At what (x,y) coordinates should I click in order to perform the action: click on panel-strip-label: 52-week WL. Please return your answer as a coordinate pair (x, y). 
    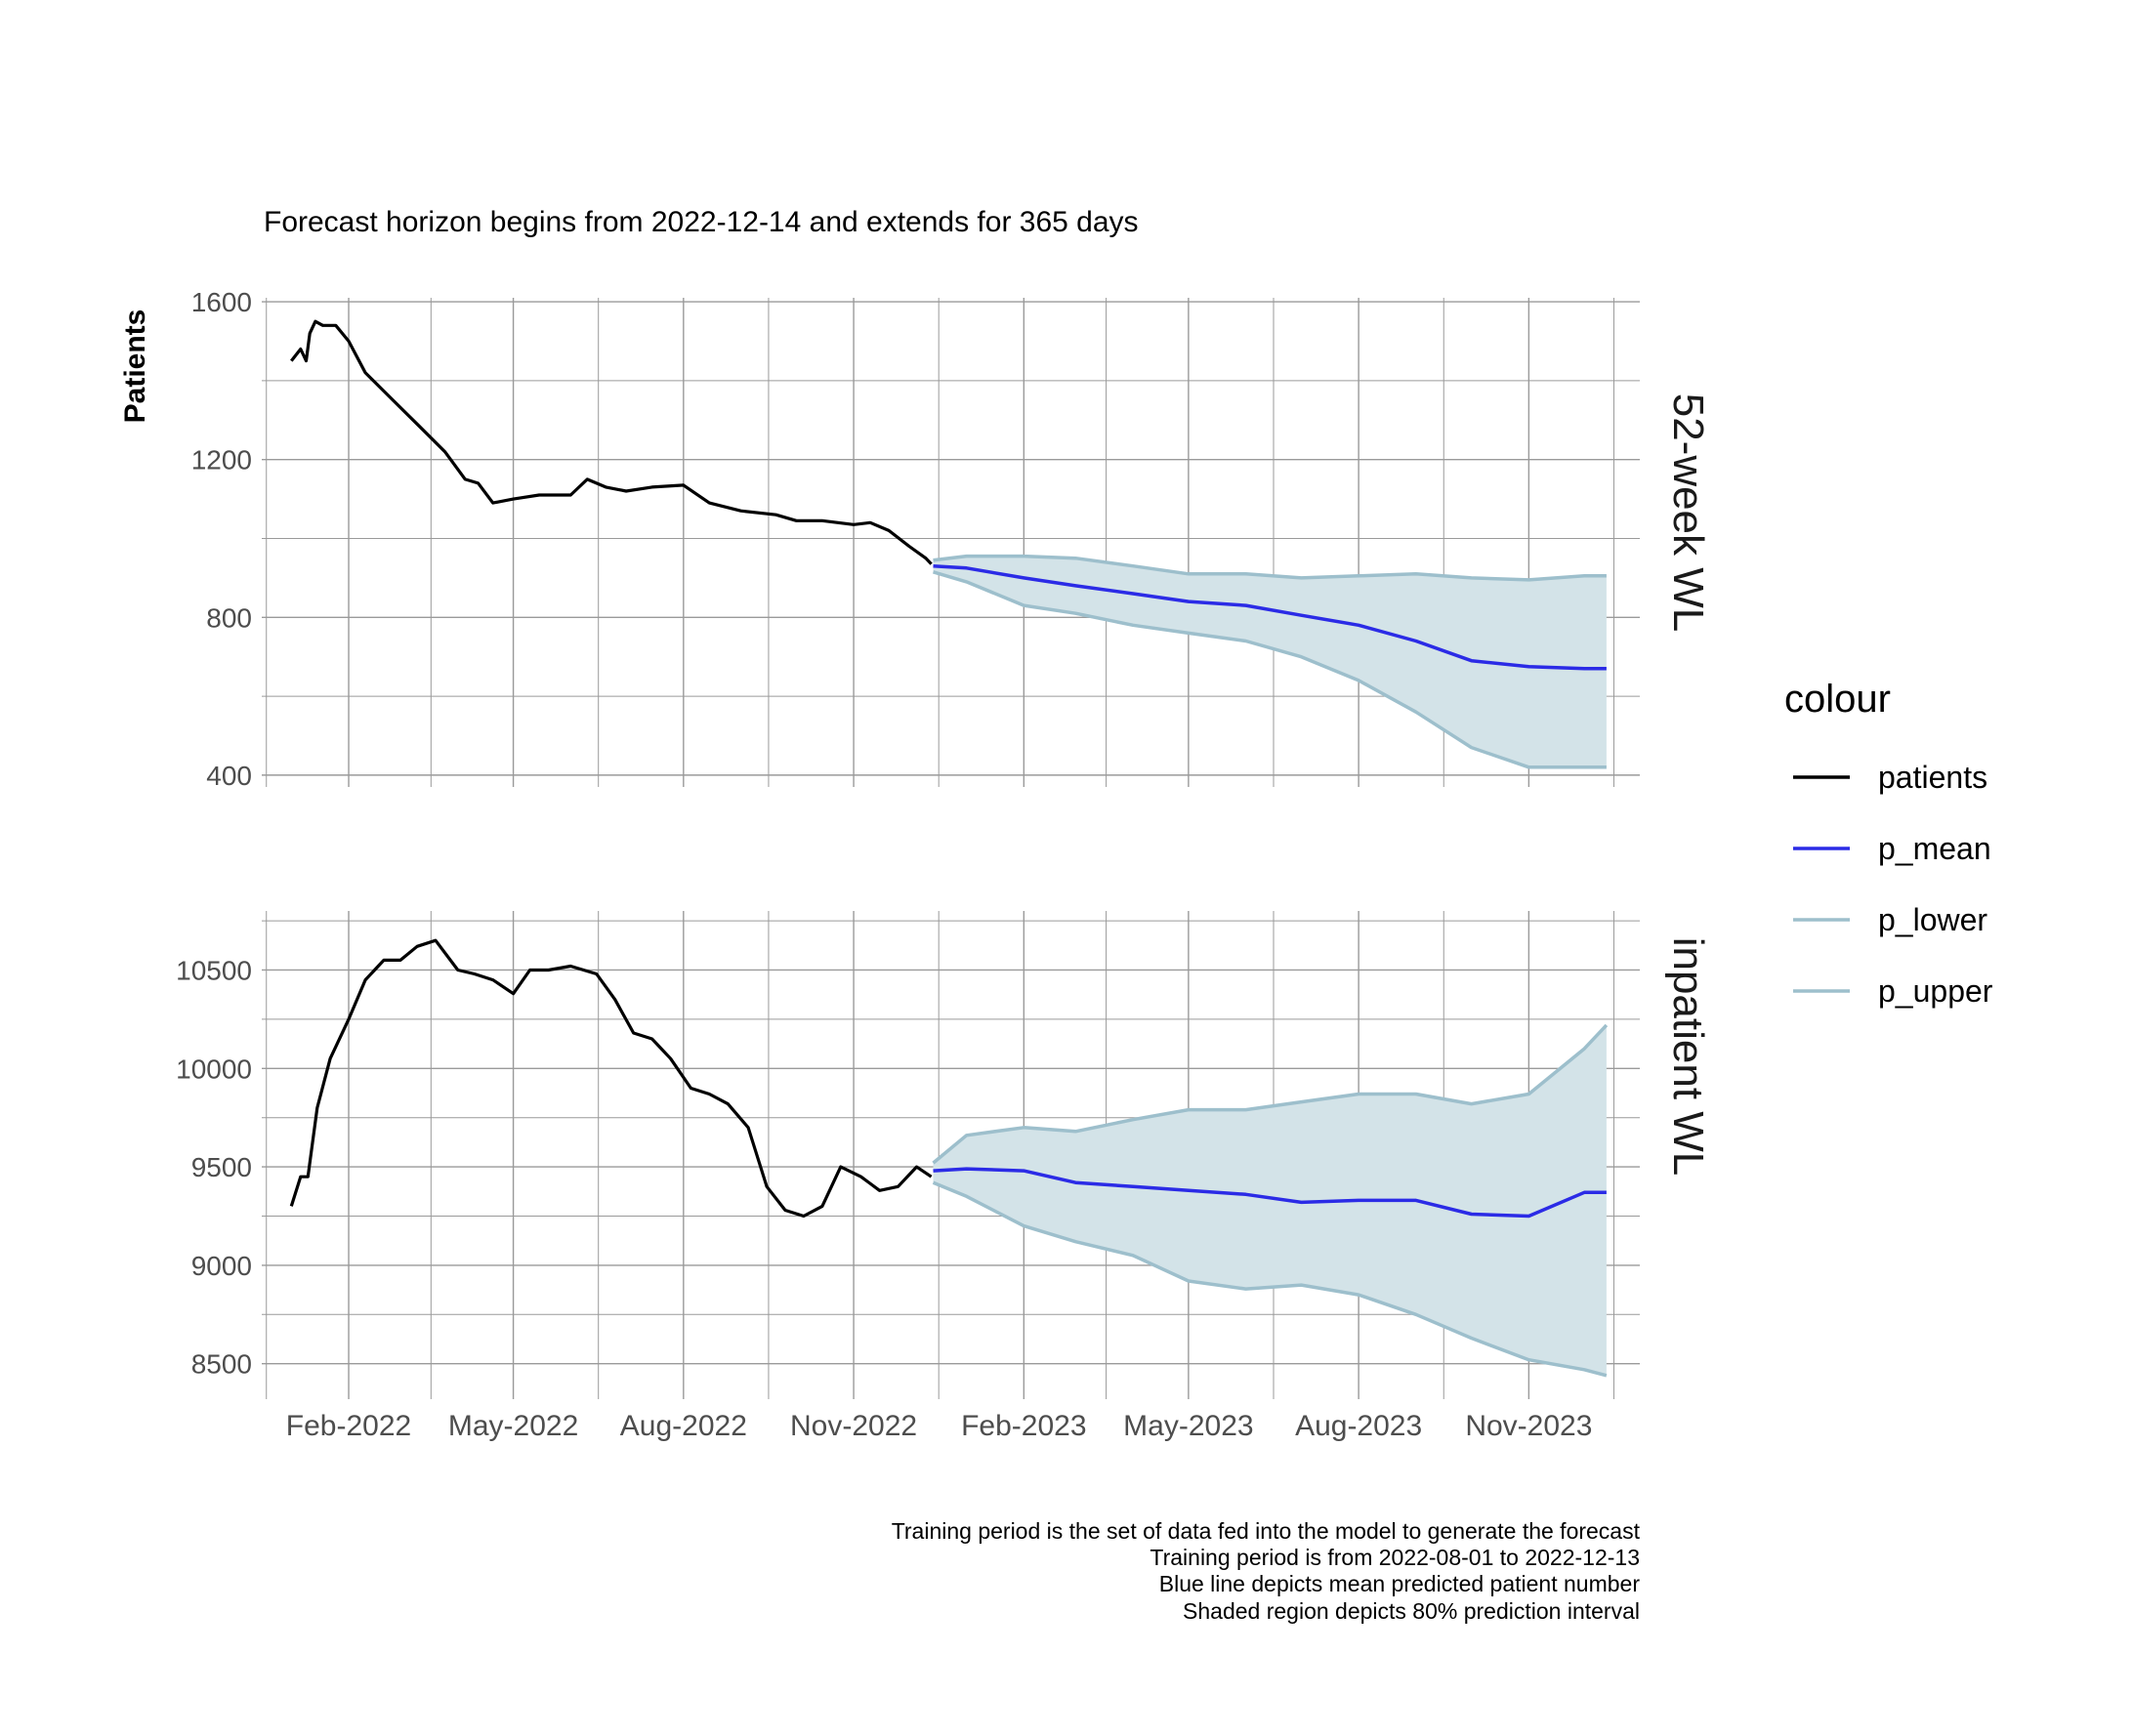
    Looking at the image, I should click on (1688, 513).